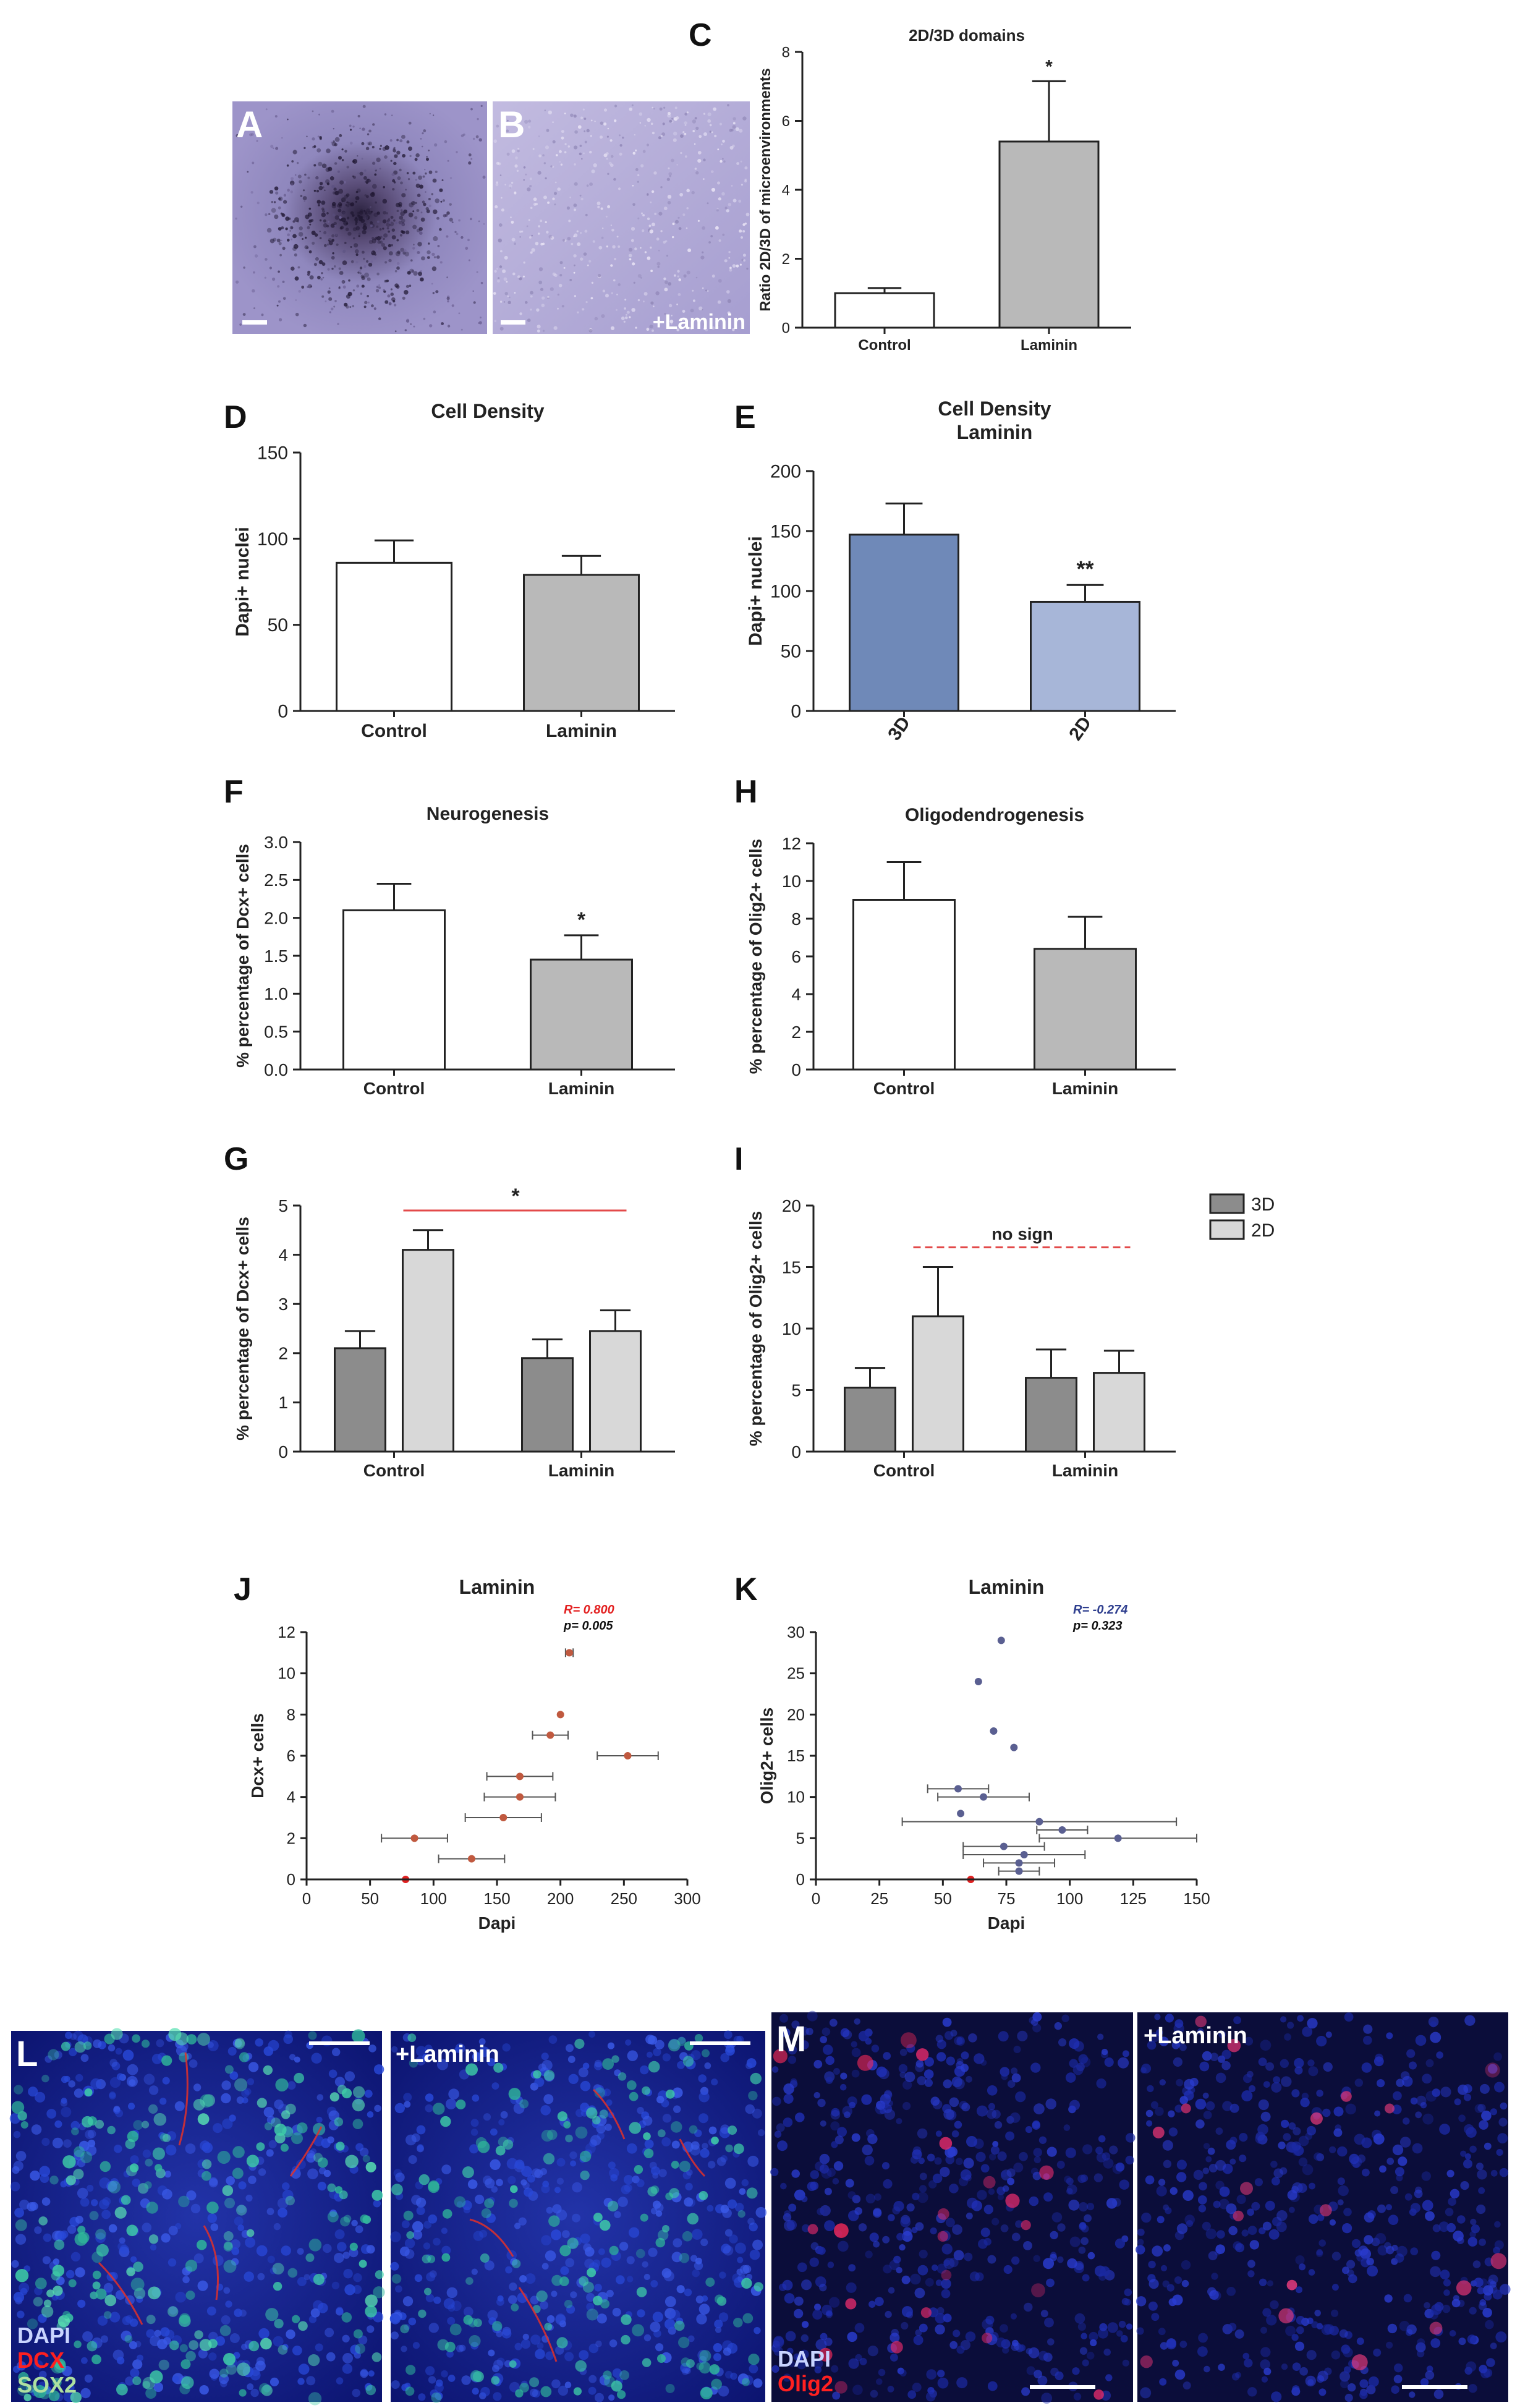  I want to click on y-tick-label: 0.5, so click(276, 1031).